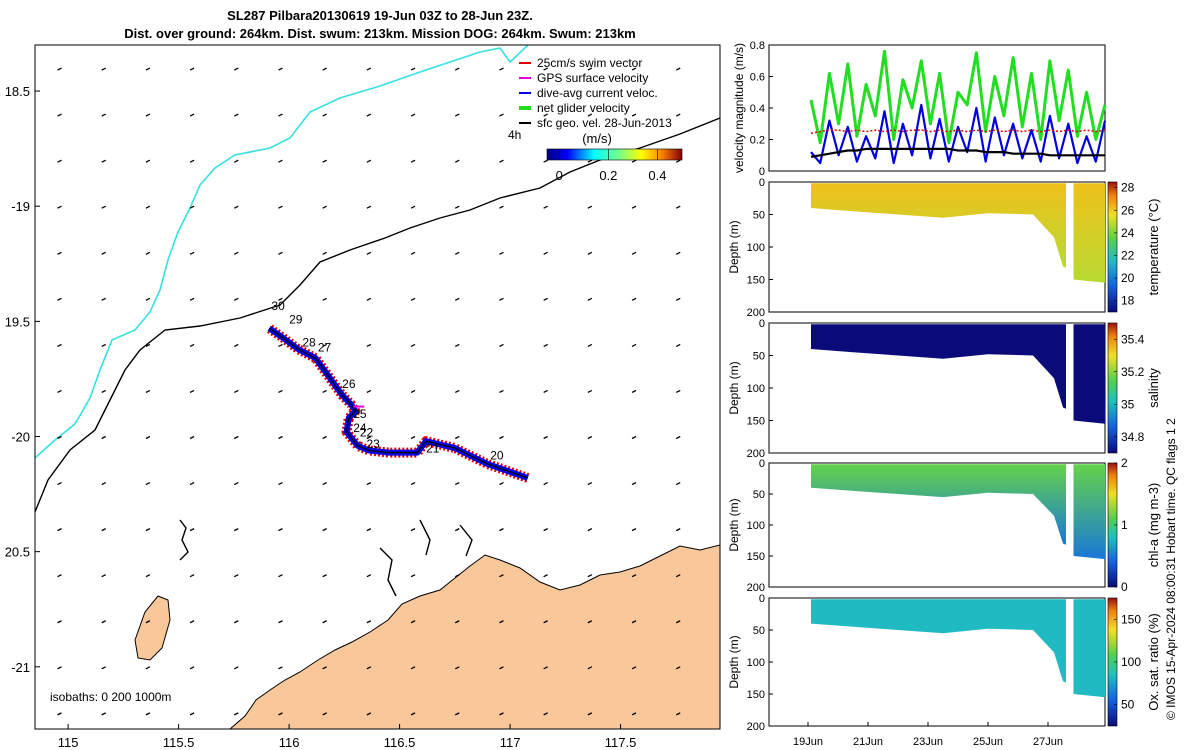  What do you see at coordinates (433, 449) in the screenshot?
I see `day-label: 21` at bounding box center [433, 449].